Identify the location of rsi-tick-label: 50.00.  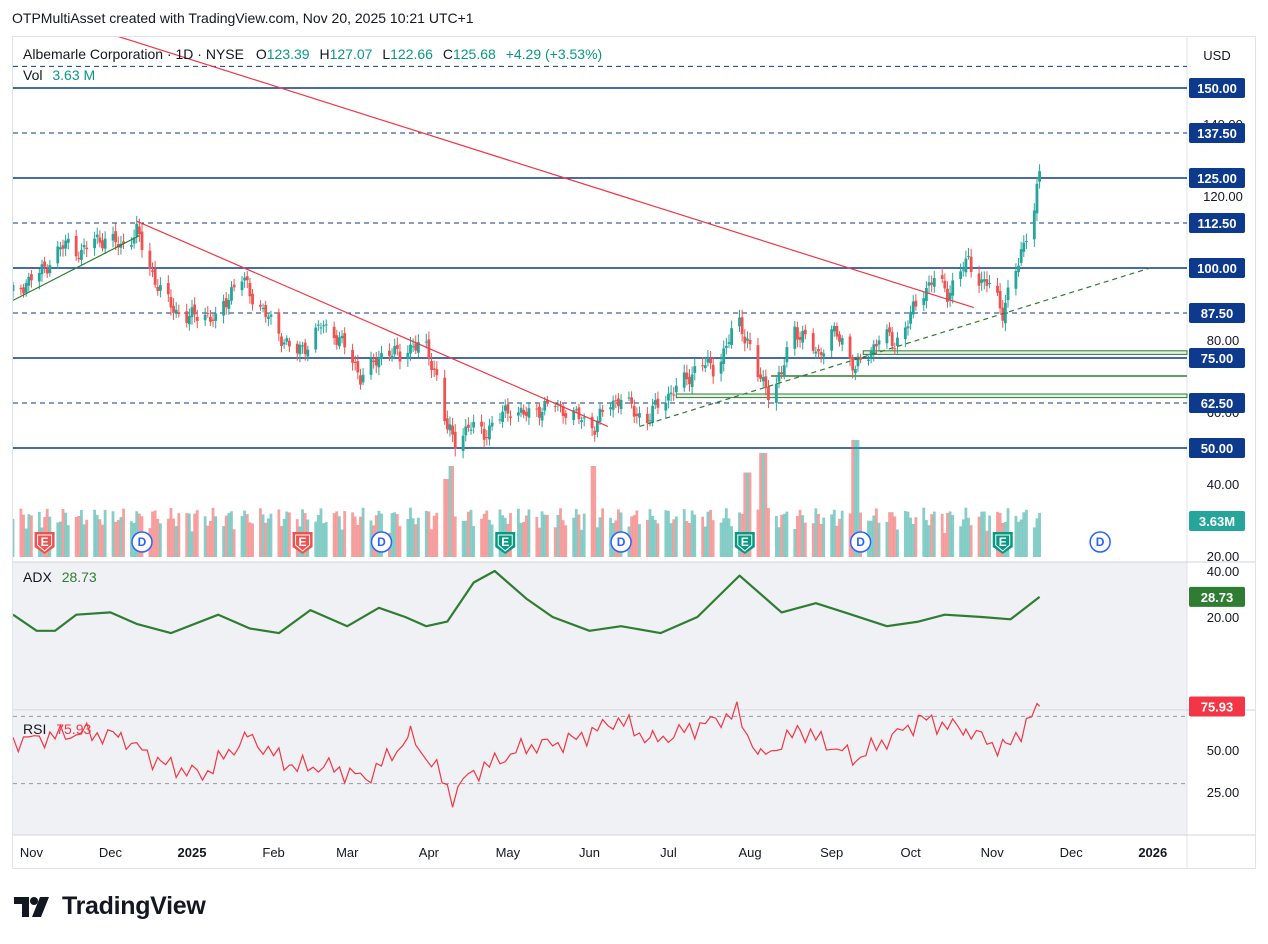
(1223, 750).